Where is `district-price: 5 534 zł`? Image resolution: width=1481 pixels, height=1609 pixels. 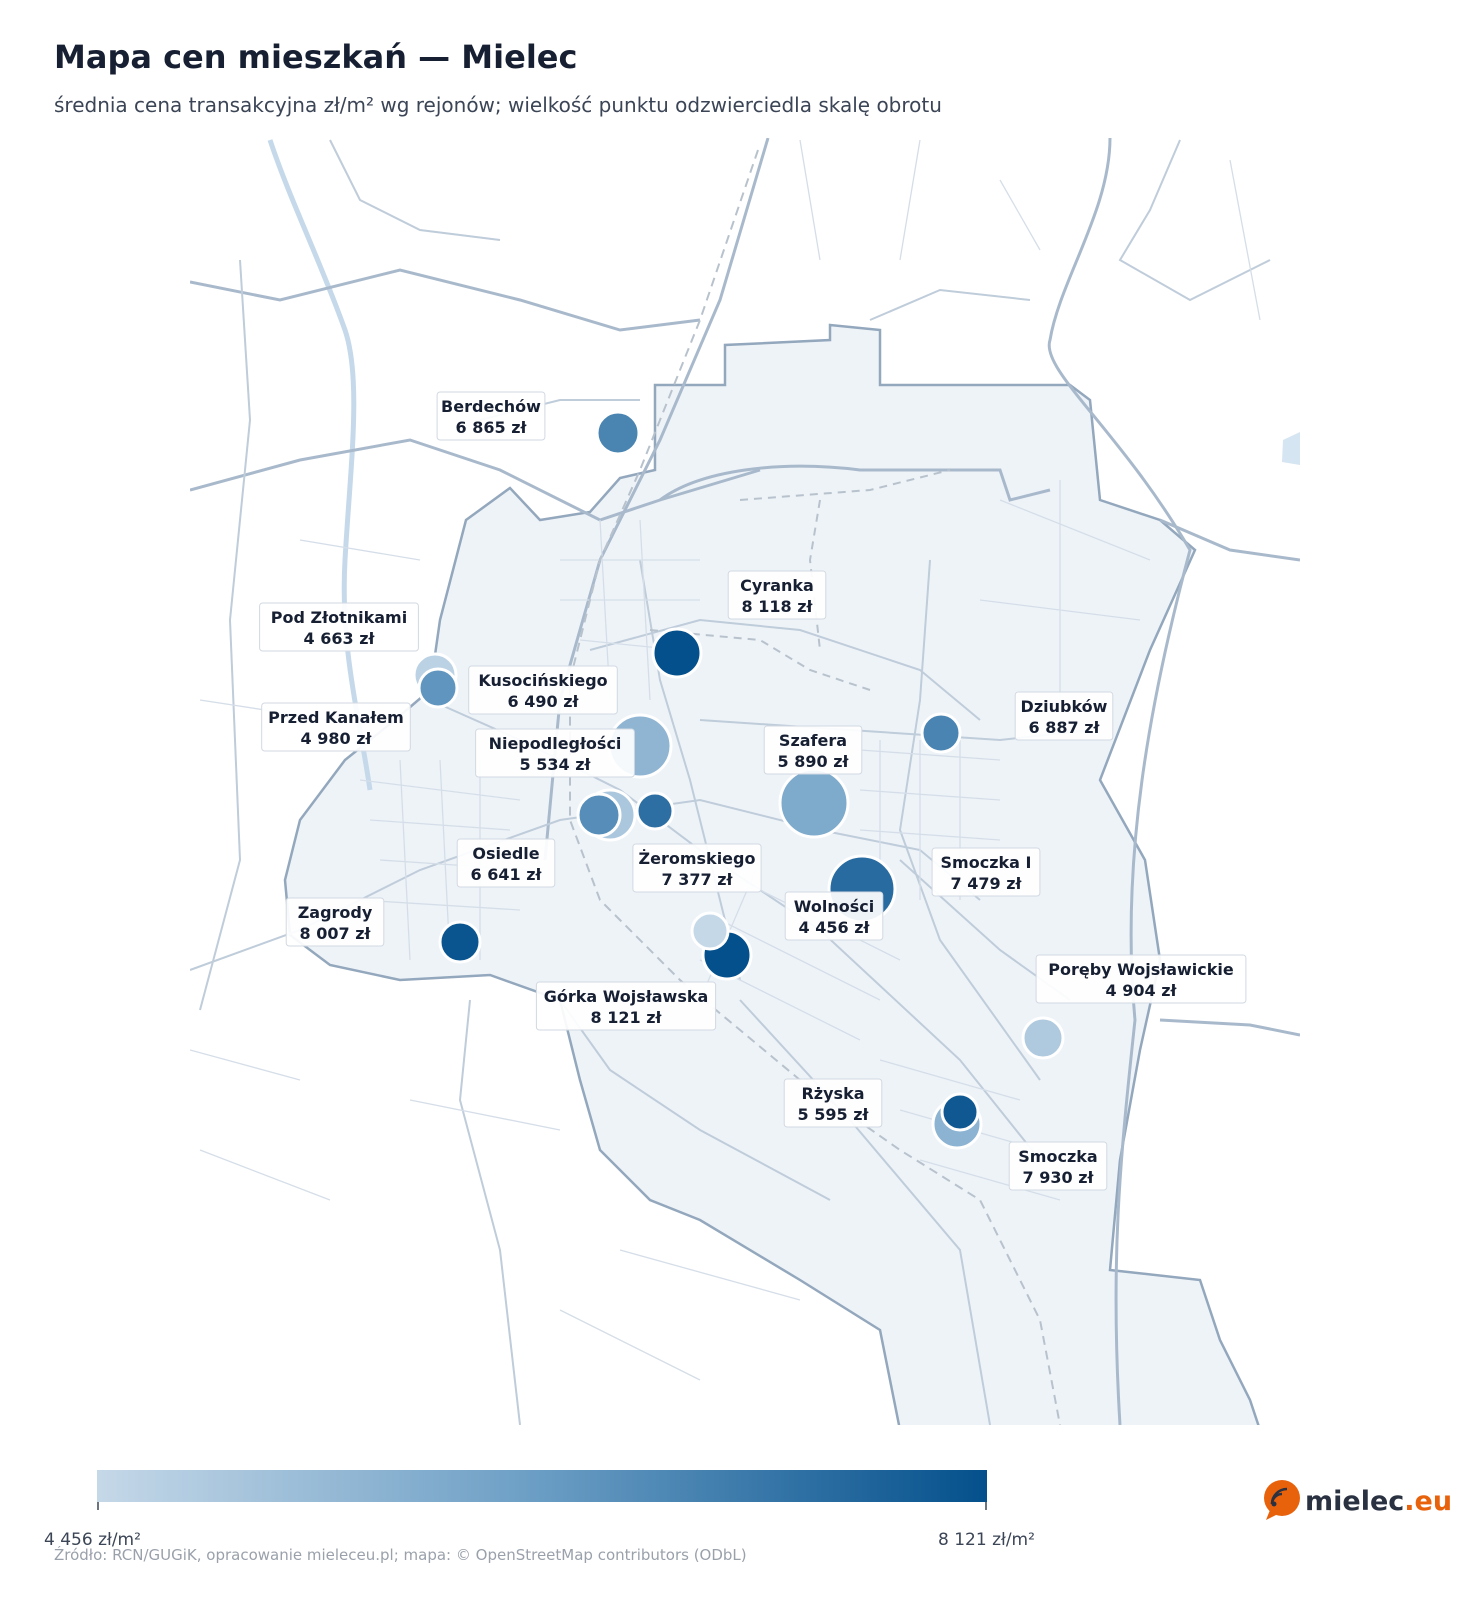 district-price: 5 534 zł is located at coordinates (556, 764).